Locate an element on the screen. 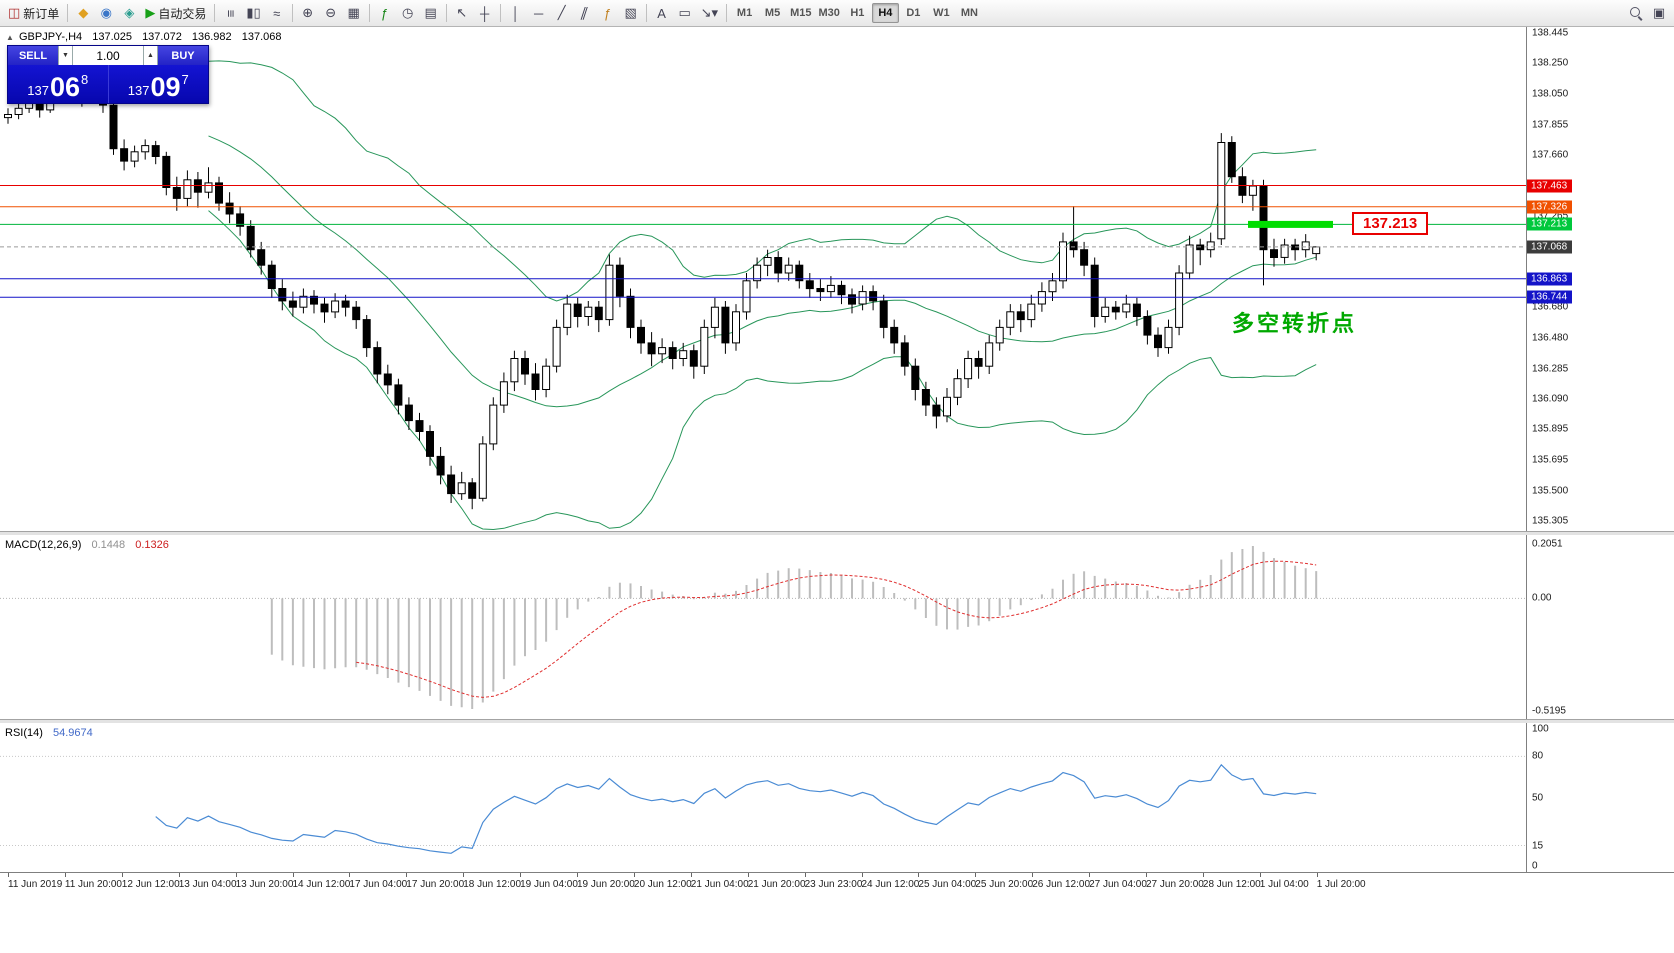  price-axis-label: 136.090 is located at coordinates (1550, 399).